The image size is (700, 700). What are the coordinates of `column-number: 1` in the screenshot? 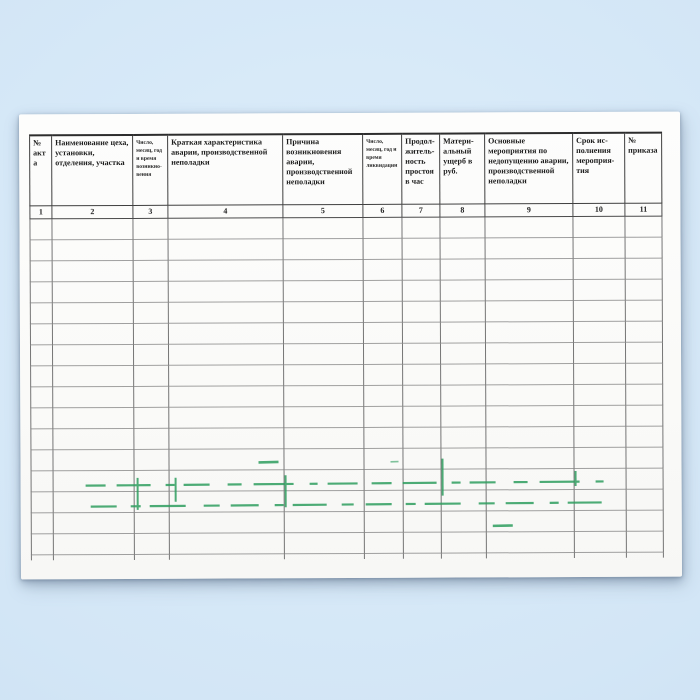 It's located at (40, 212).